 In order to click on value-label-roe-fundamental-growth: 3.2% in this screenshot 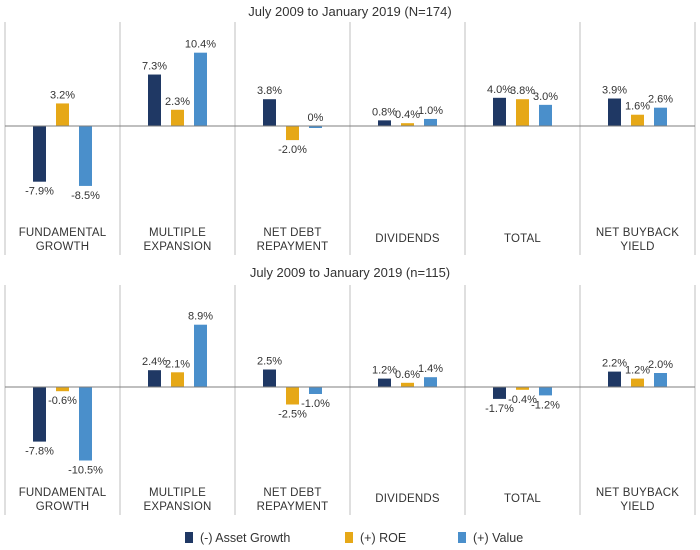, I will do `click(62, 95)`.